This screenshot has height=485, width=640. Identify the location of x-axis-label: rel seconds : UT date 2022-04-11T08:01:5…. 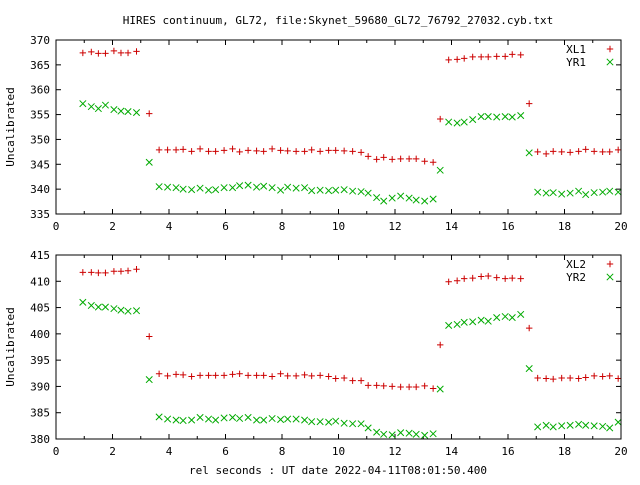
(338, 470).